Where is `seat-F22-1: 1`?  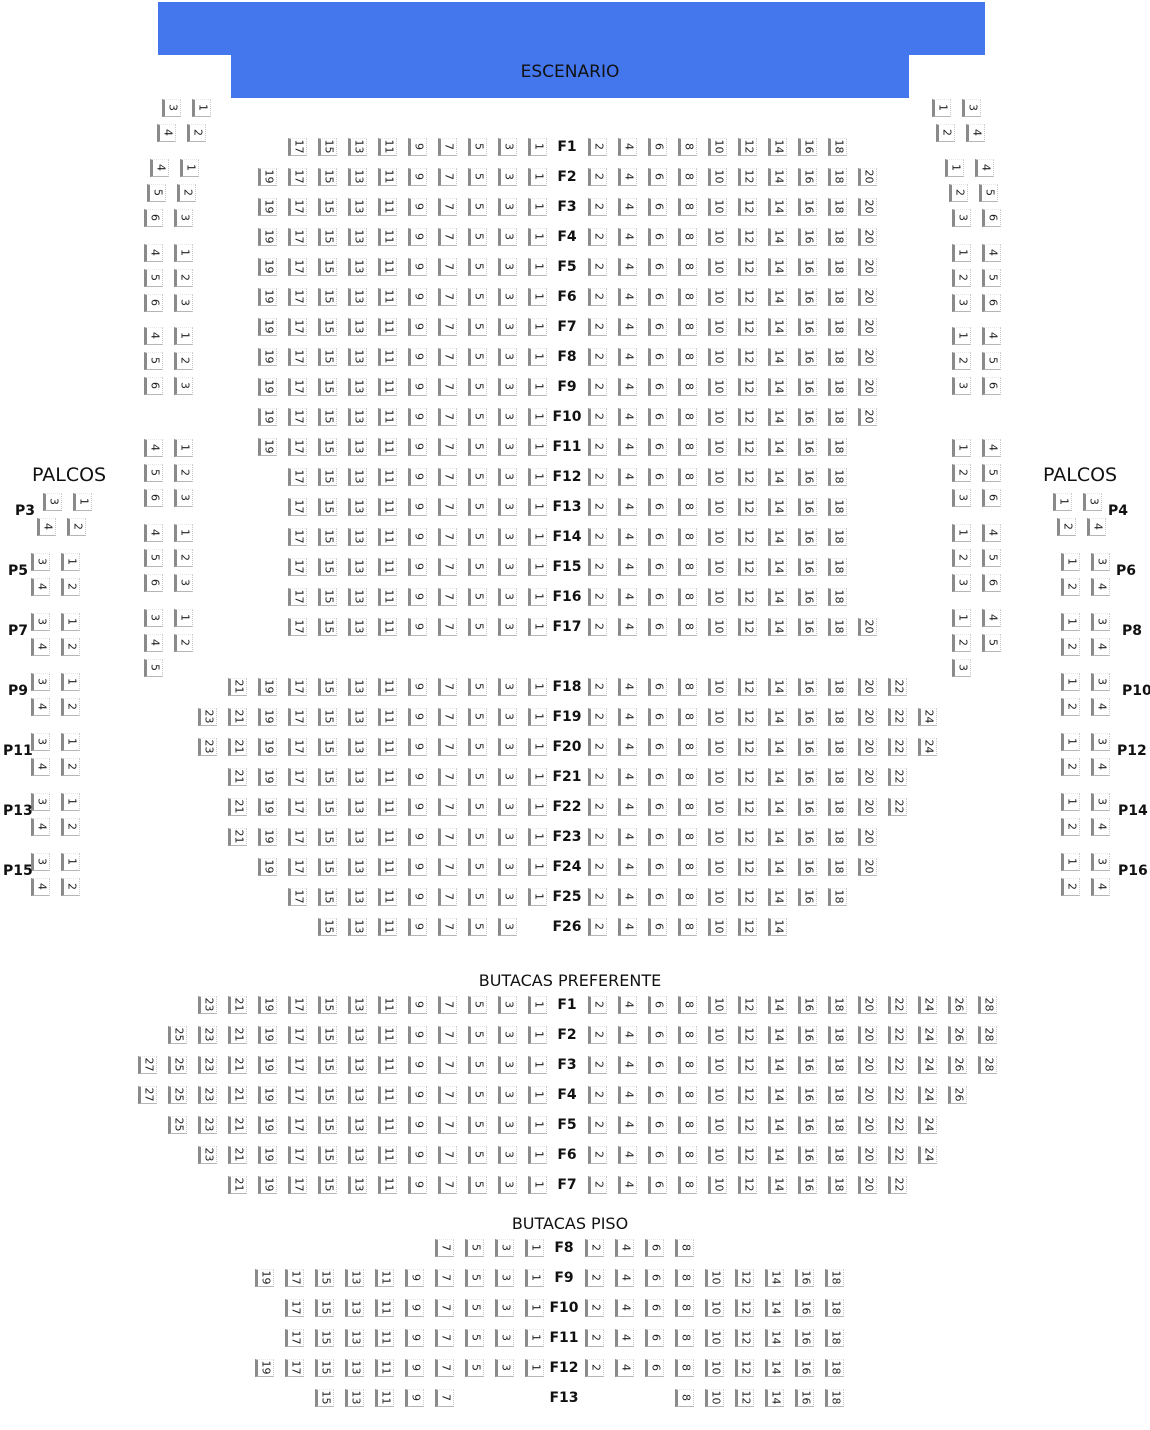 seat-F22-1: 1 is located at coordinates (537, 807).